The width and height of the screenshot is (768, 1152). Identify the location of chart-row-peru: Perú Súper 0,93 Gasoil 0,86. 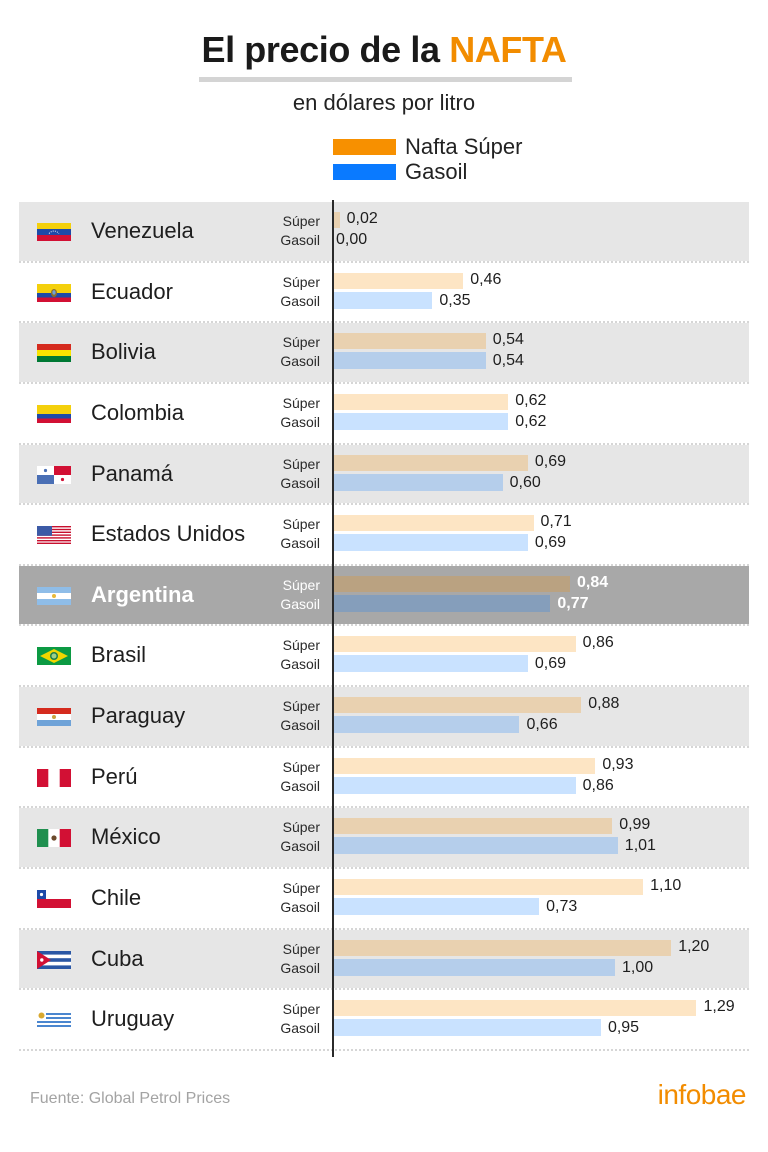
(384, 778).